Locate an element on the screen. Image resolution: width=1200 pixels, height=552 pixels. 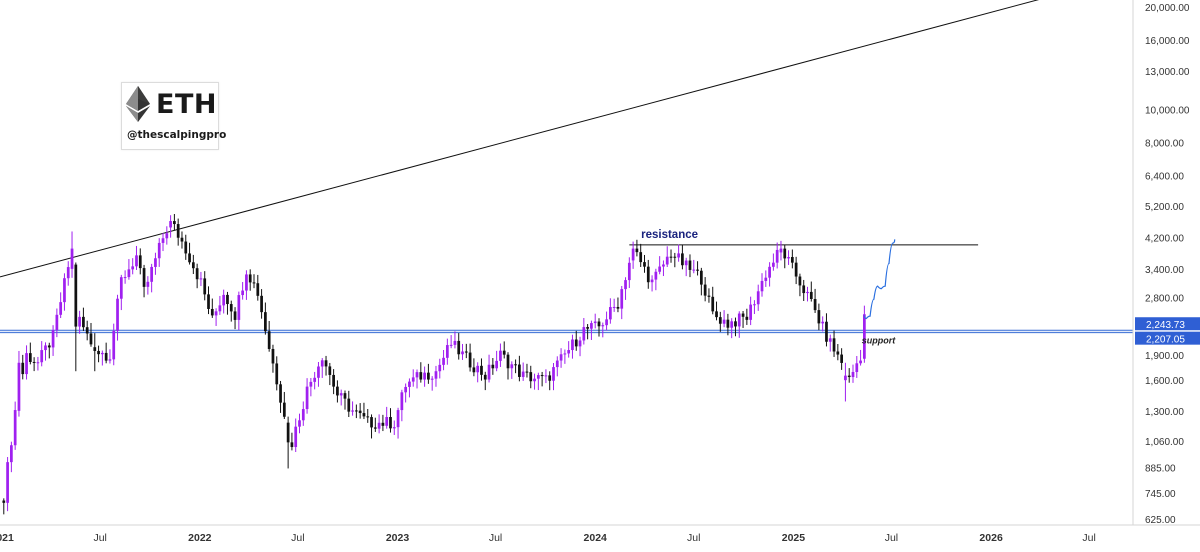
resistance-annotation: resistance is located at coordinates (669, 235).